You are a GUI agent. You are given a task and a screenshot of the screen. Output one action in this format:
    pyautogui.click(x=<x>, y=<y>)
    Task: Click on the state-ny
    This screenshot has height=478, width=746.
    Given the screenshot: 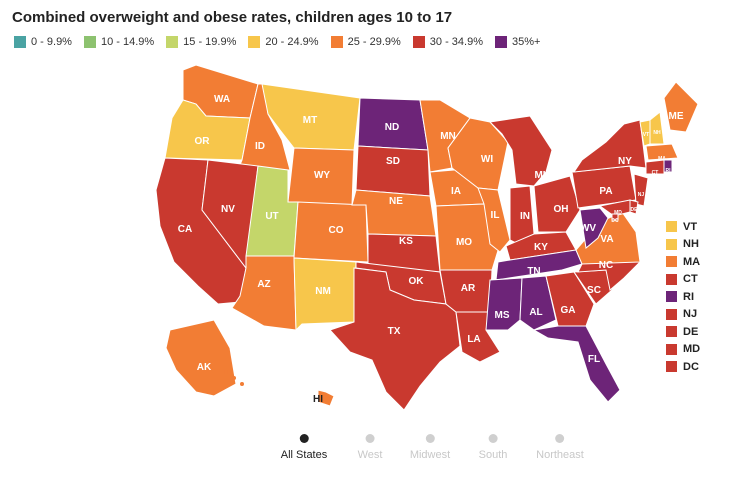 What is the action you would take?
    pyautogui.click(x=609, y=146)
    